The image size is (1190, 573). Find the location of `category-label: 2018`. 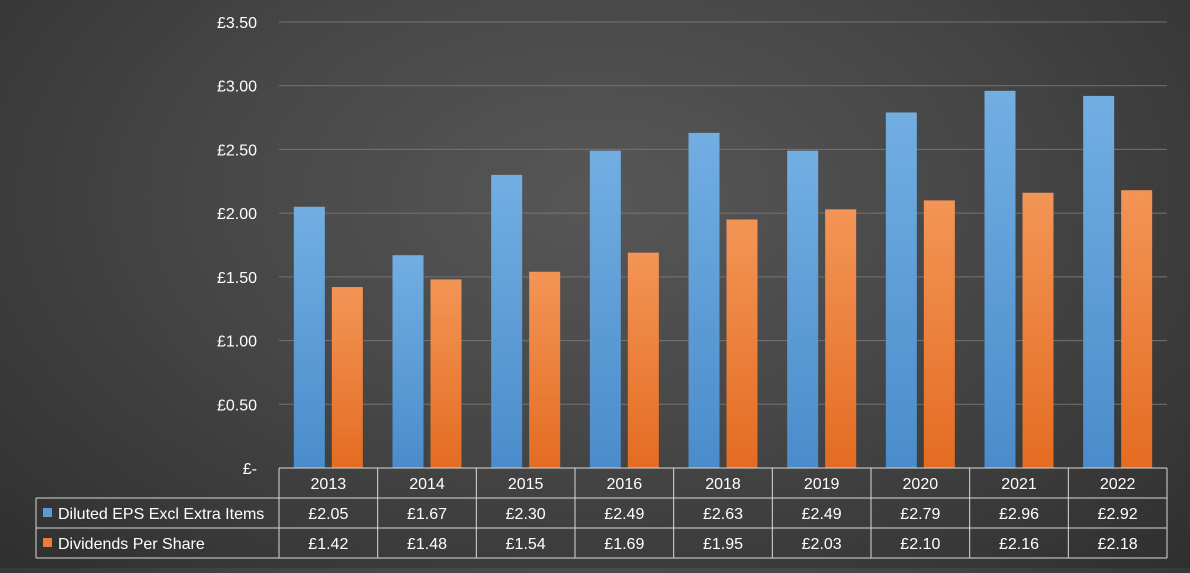

category-label: 2018 is located at coordinates (723, 484).